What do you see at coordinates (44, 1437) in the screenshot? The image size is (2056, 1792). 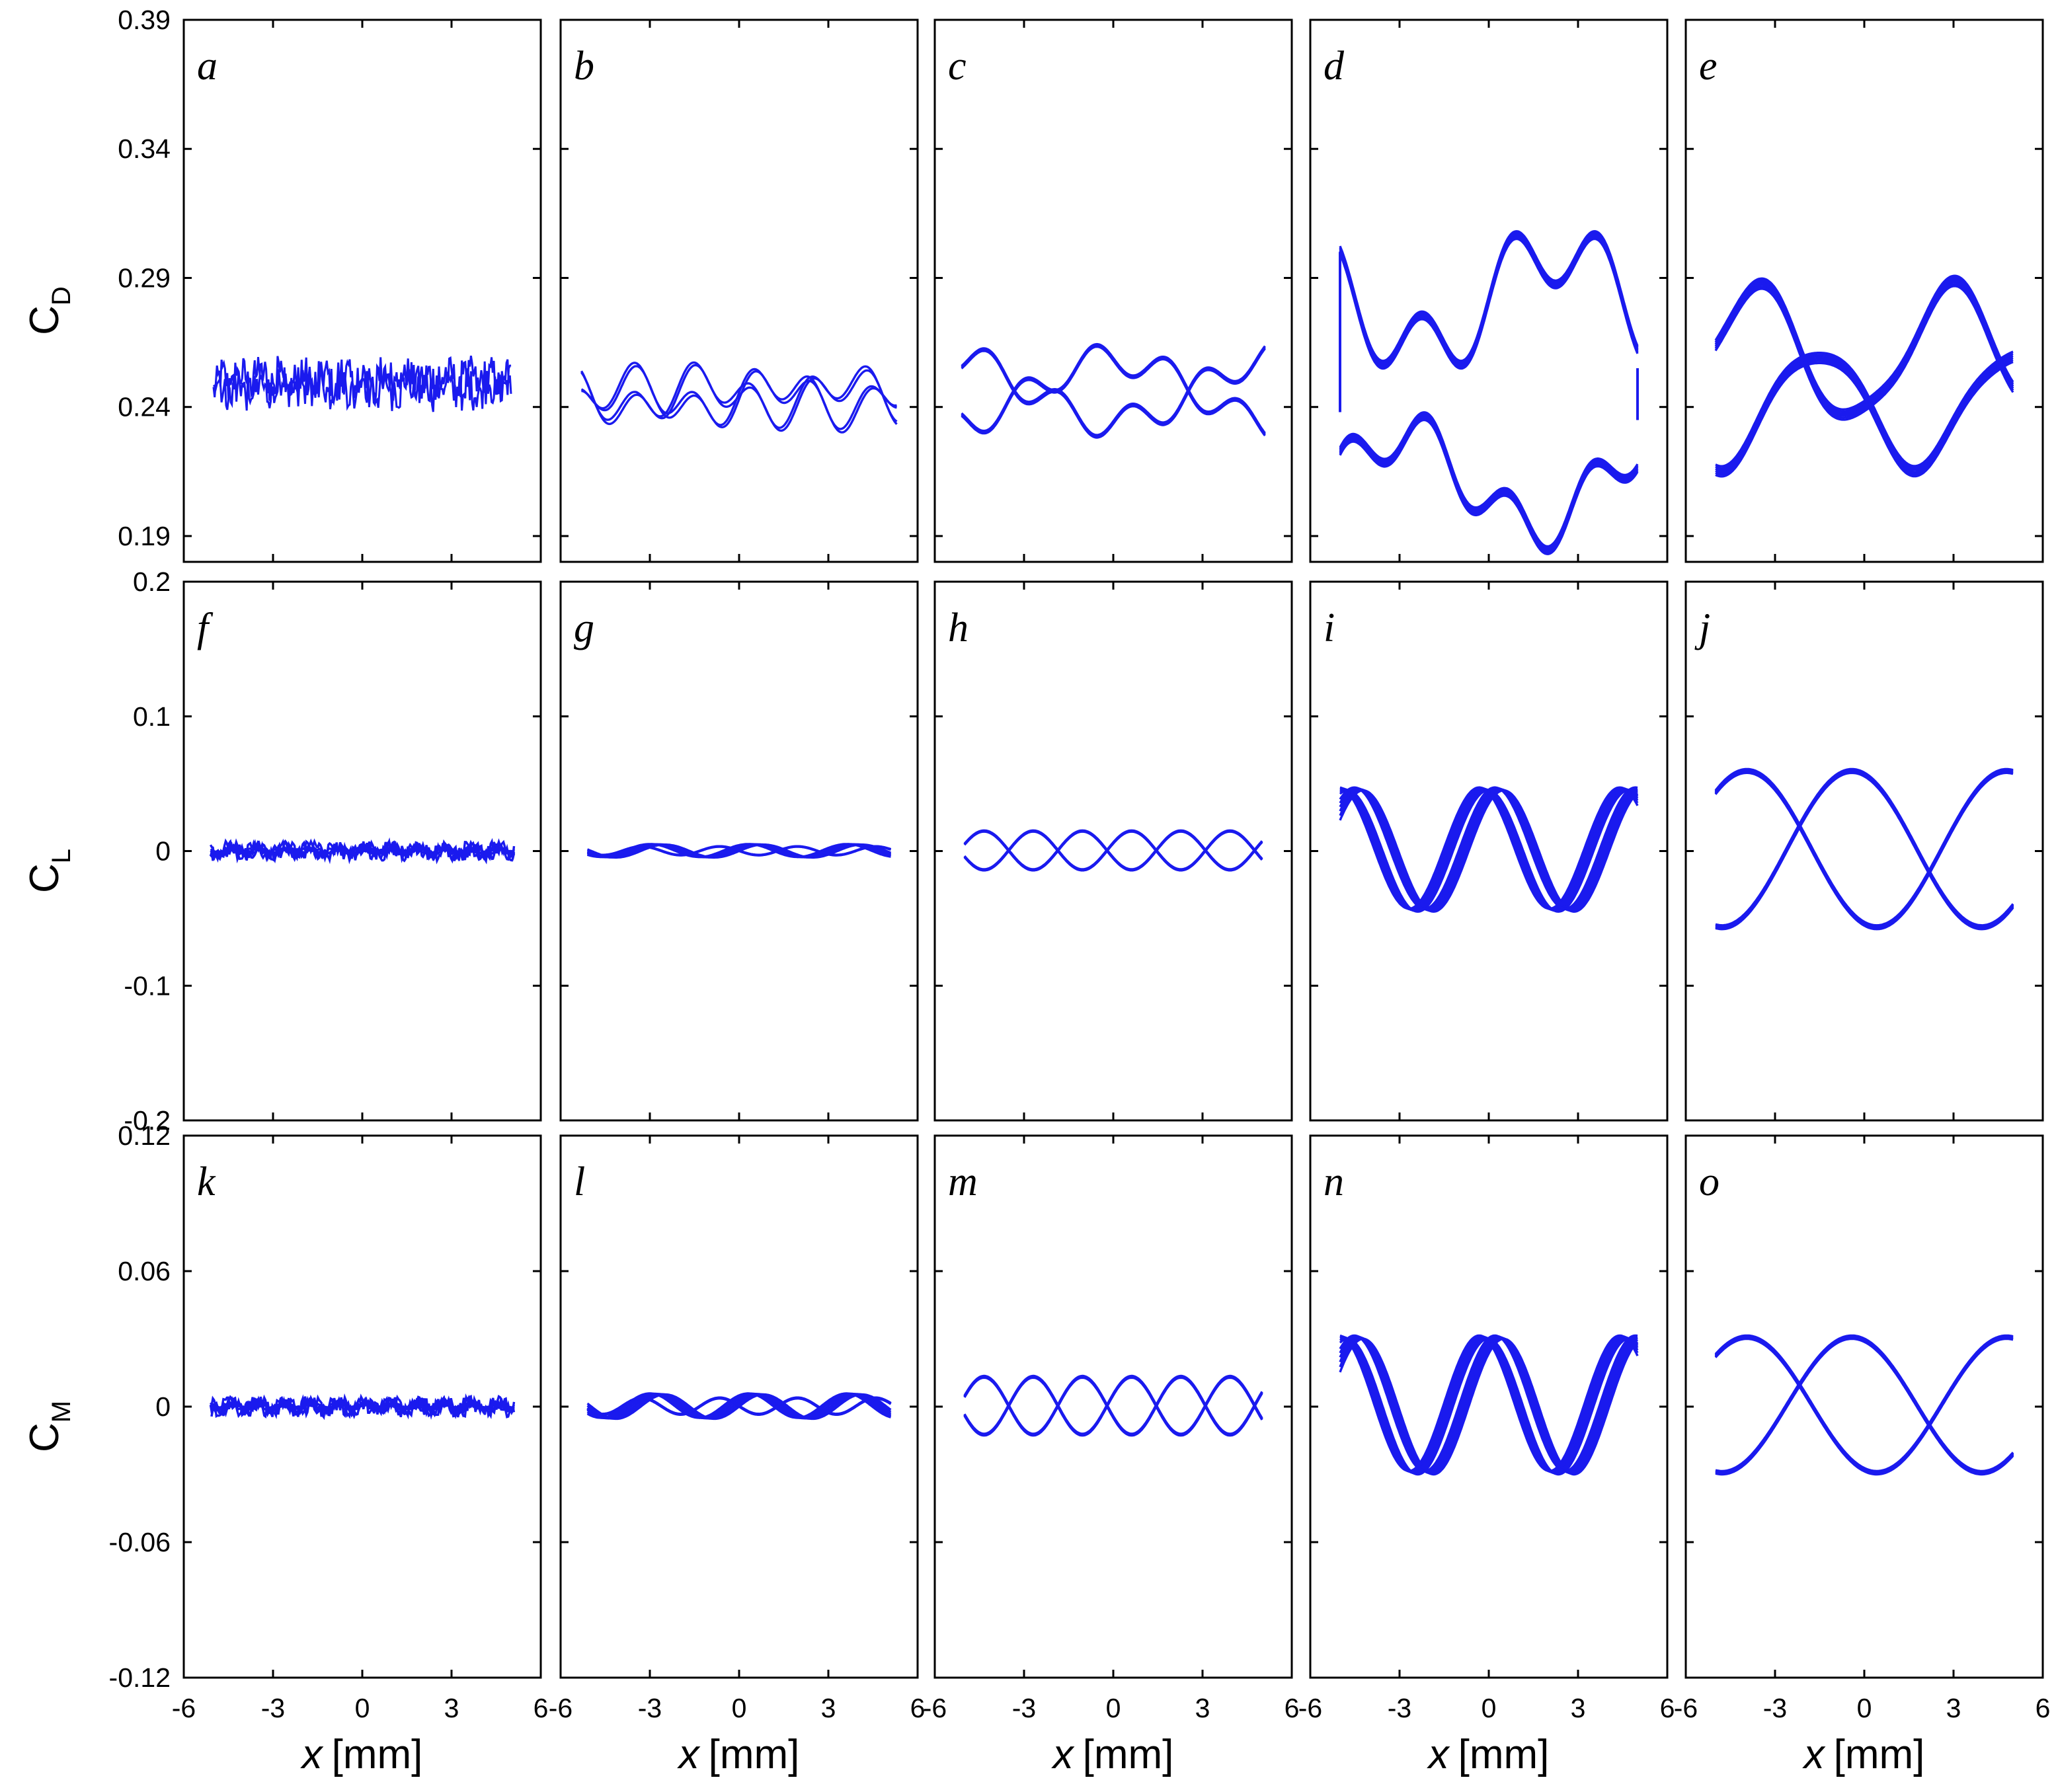 I see `y-axis-label-main: C` at bounding box center [44, 1437].